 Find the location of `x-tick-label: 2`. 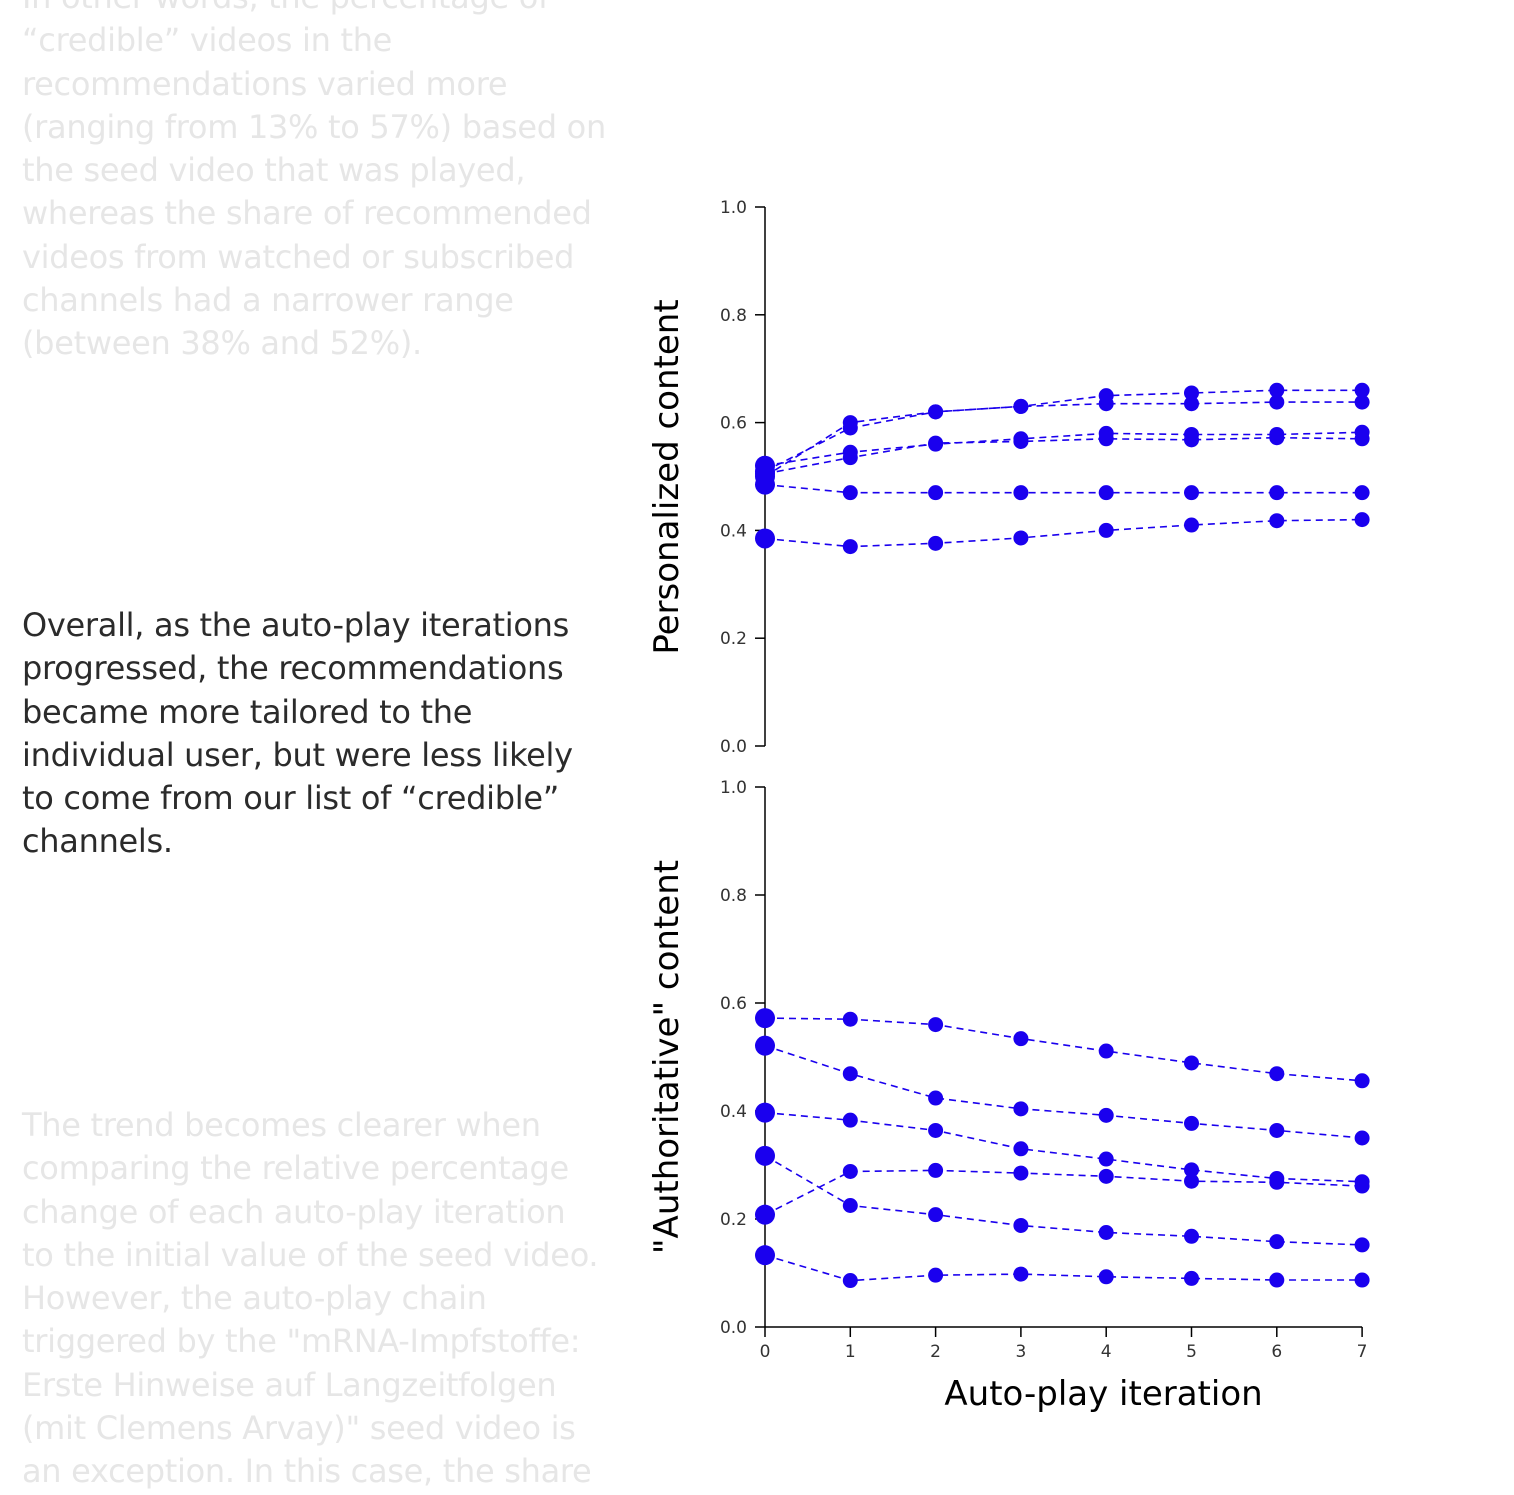

x-tick-label: 2 is located at coordinates (935, 1352).